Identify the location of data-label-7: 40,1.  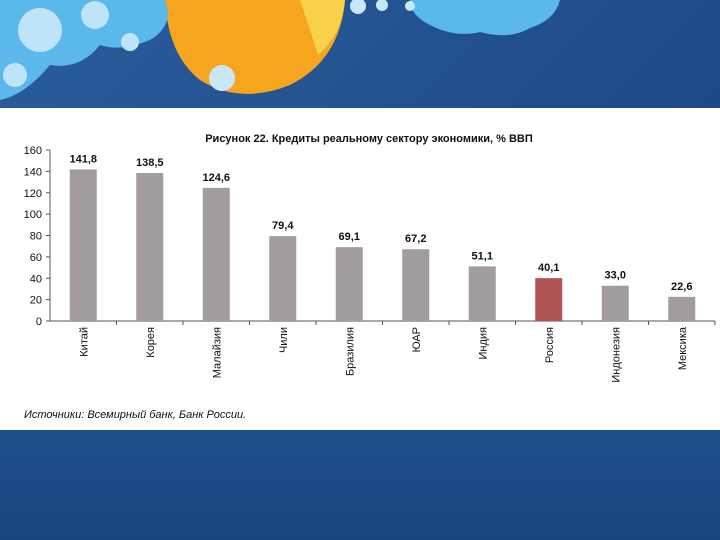
(548, 268).